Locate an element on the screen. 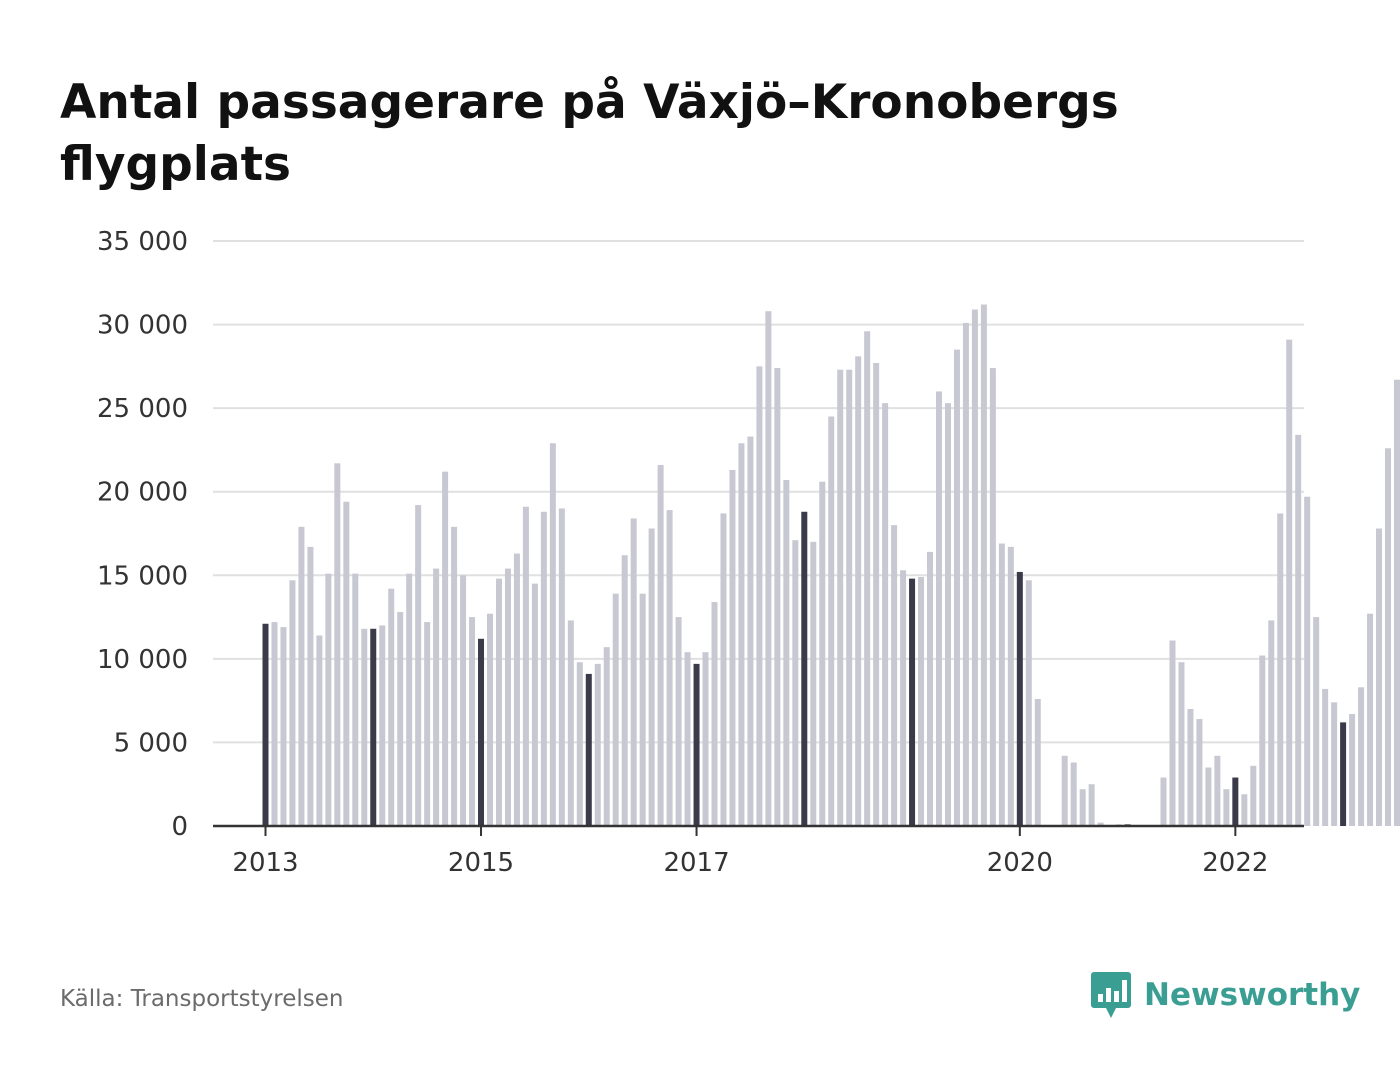 This screenshot has width=1400, height=1080. y-tick-label: 5 000 is located at coordinates (151, 743).